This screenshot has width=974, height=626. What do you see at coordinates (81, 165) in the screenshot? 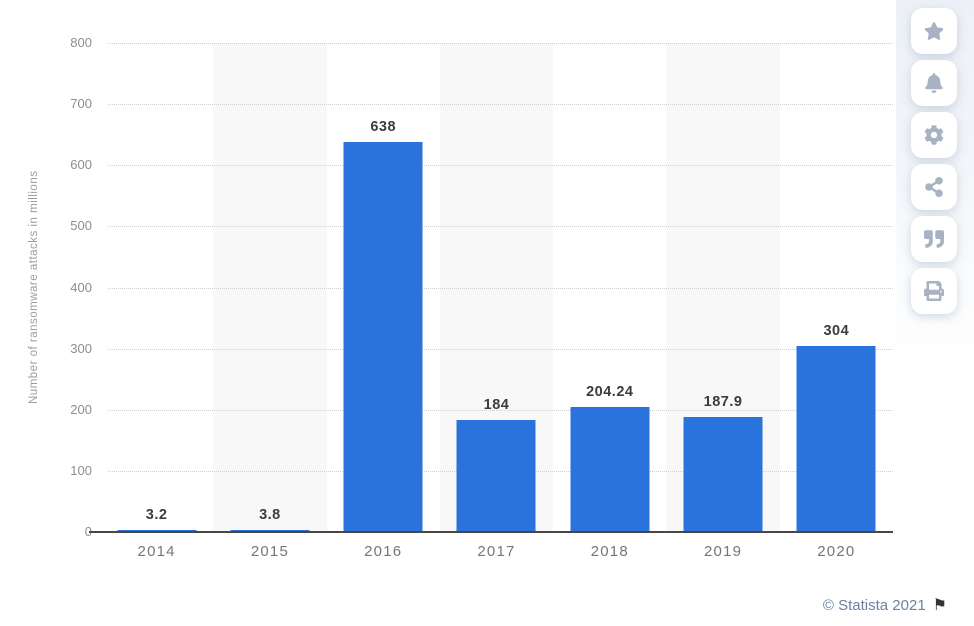
I see `y-tick-label: 600` at bounding box center [81, 165].